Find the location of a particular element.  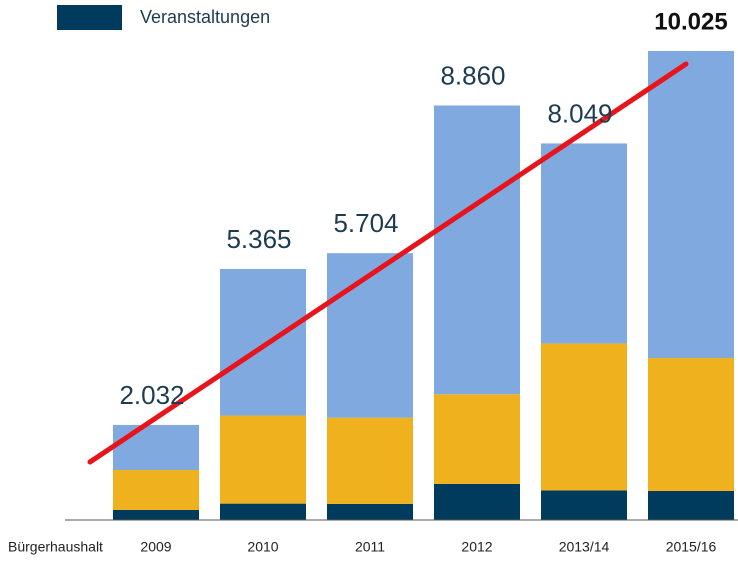

total-label: 10.025 is located at coordinates (690, 21).